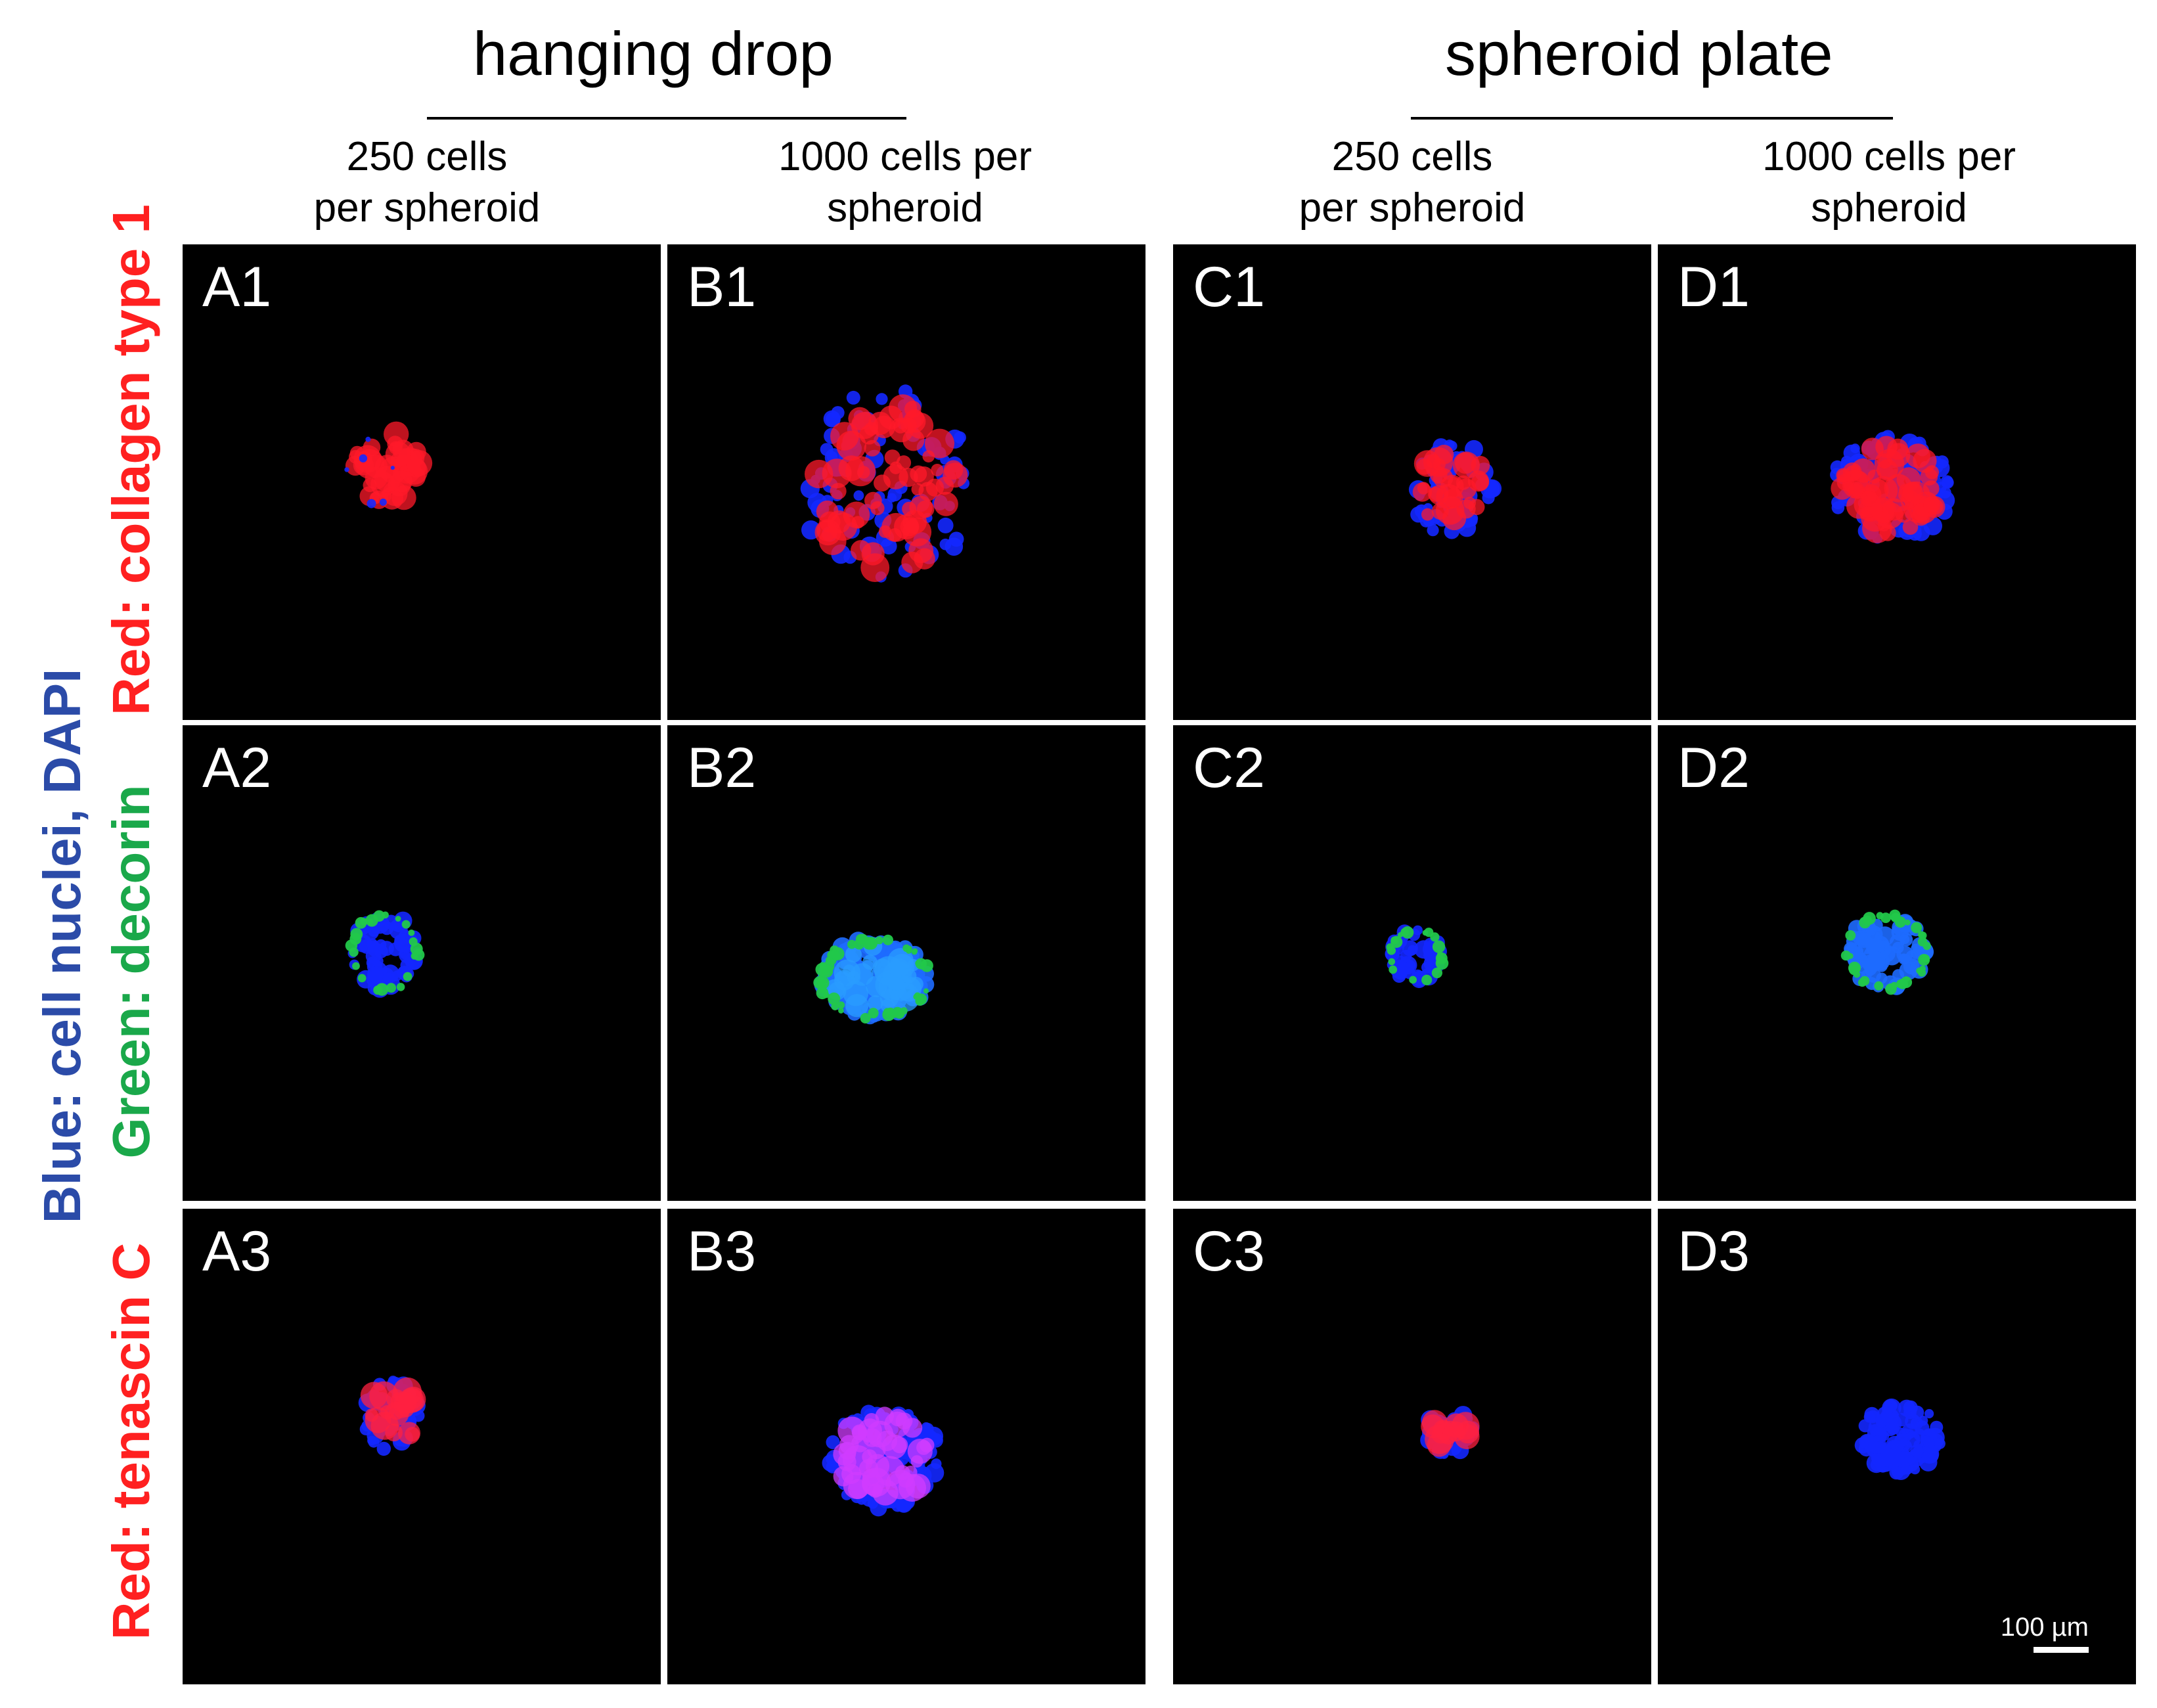 This screenshot has height=1708, width=2157. I want to click on column-label-a-line1: 250 cells, so click(427, 156).